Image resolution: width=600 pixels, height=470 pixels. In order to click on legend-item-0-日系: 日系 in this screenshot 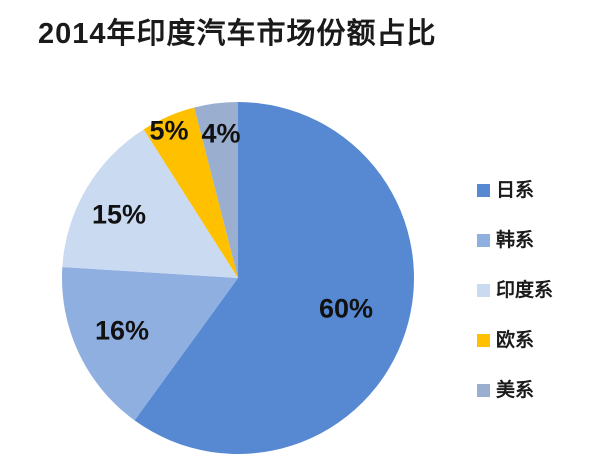, I will do `click(515, 190)`.